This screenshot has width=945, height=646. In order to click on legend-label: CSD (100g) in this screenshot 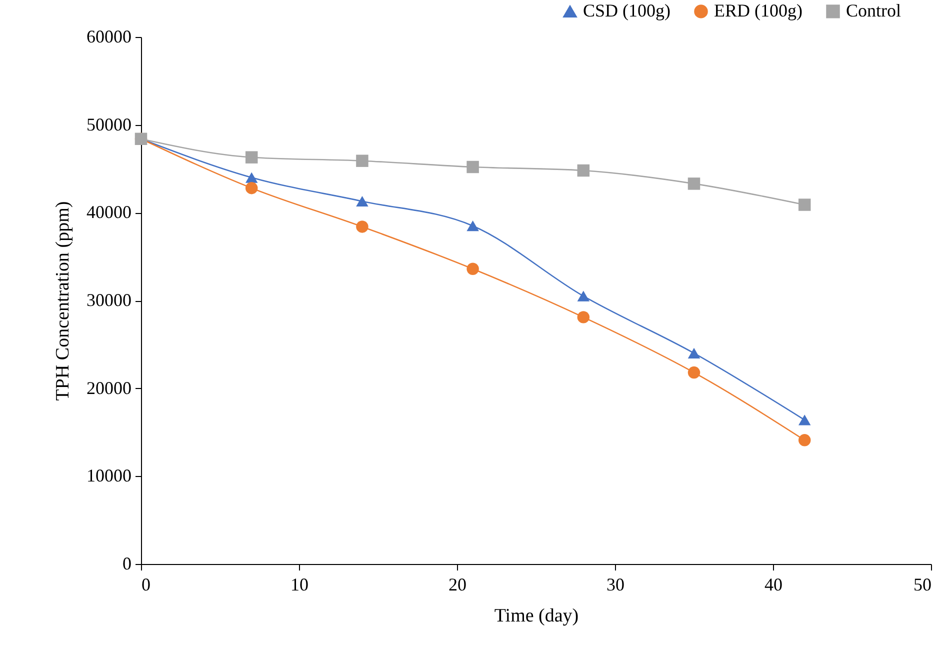, I will do `click(627, 10)`.